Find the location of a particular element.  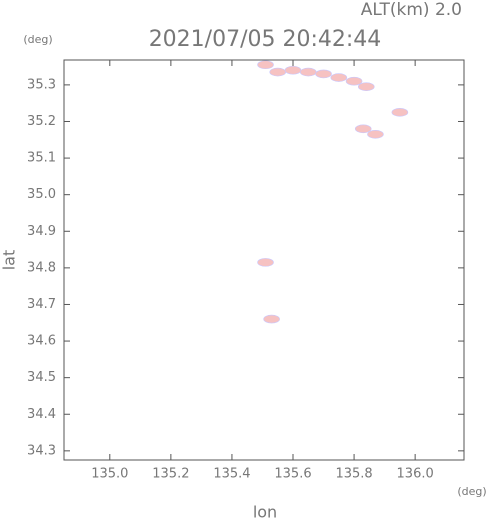

x-unit: (deg) is located at coordinates (471, 491).